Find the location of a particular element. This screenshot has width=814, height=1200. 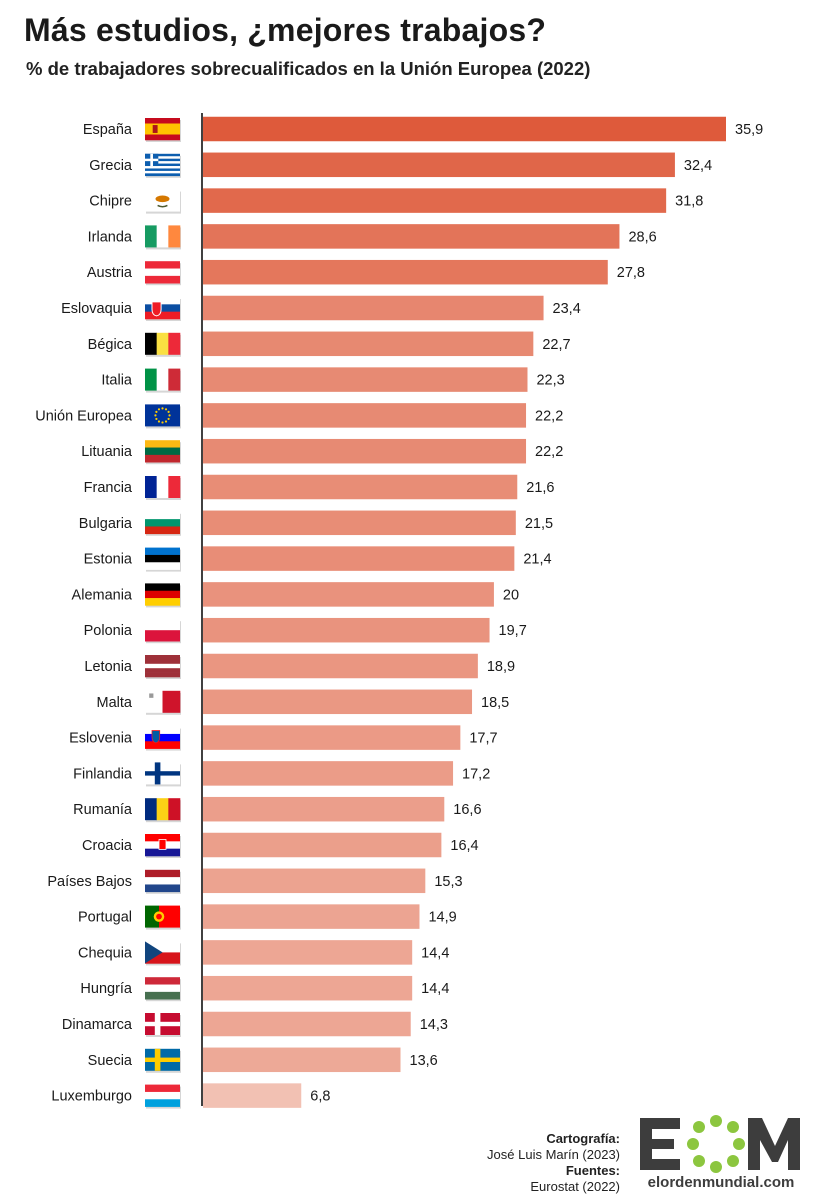

value-label: 21,6 is located at coordinates (540, 488).